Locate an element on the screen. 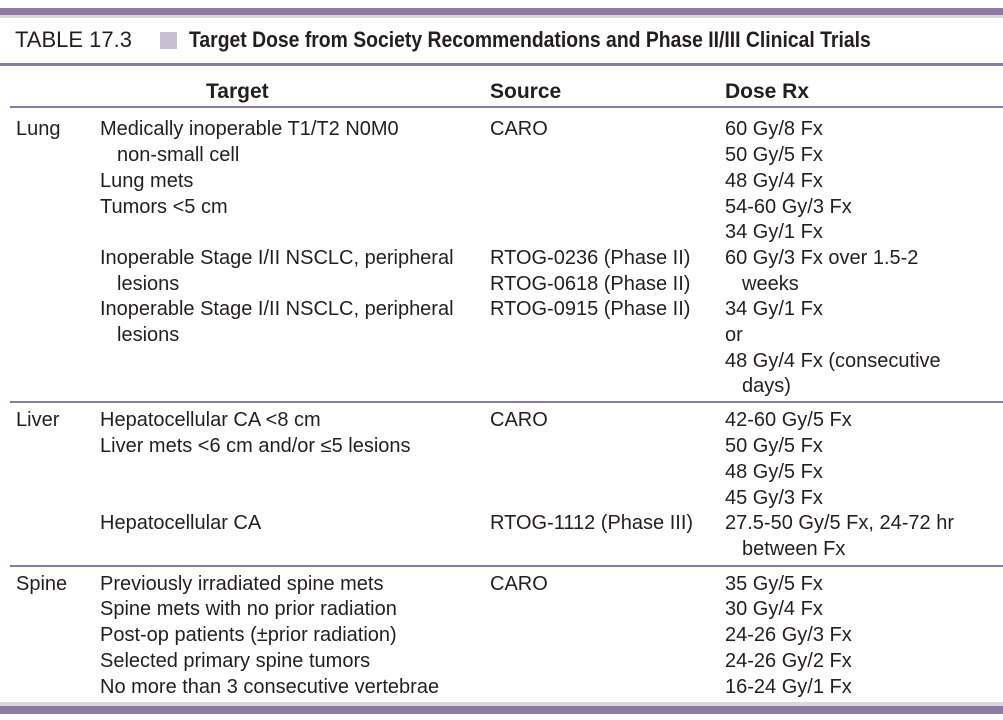 Image resolution: width=1003 pixels, height=720 pixels. target-text: Spine mets with no prior radiation is located at coordinates (248, 609).